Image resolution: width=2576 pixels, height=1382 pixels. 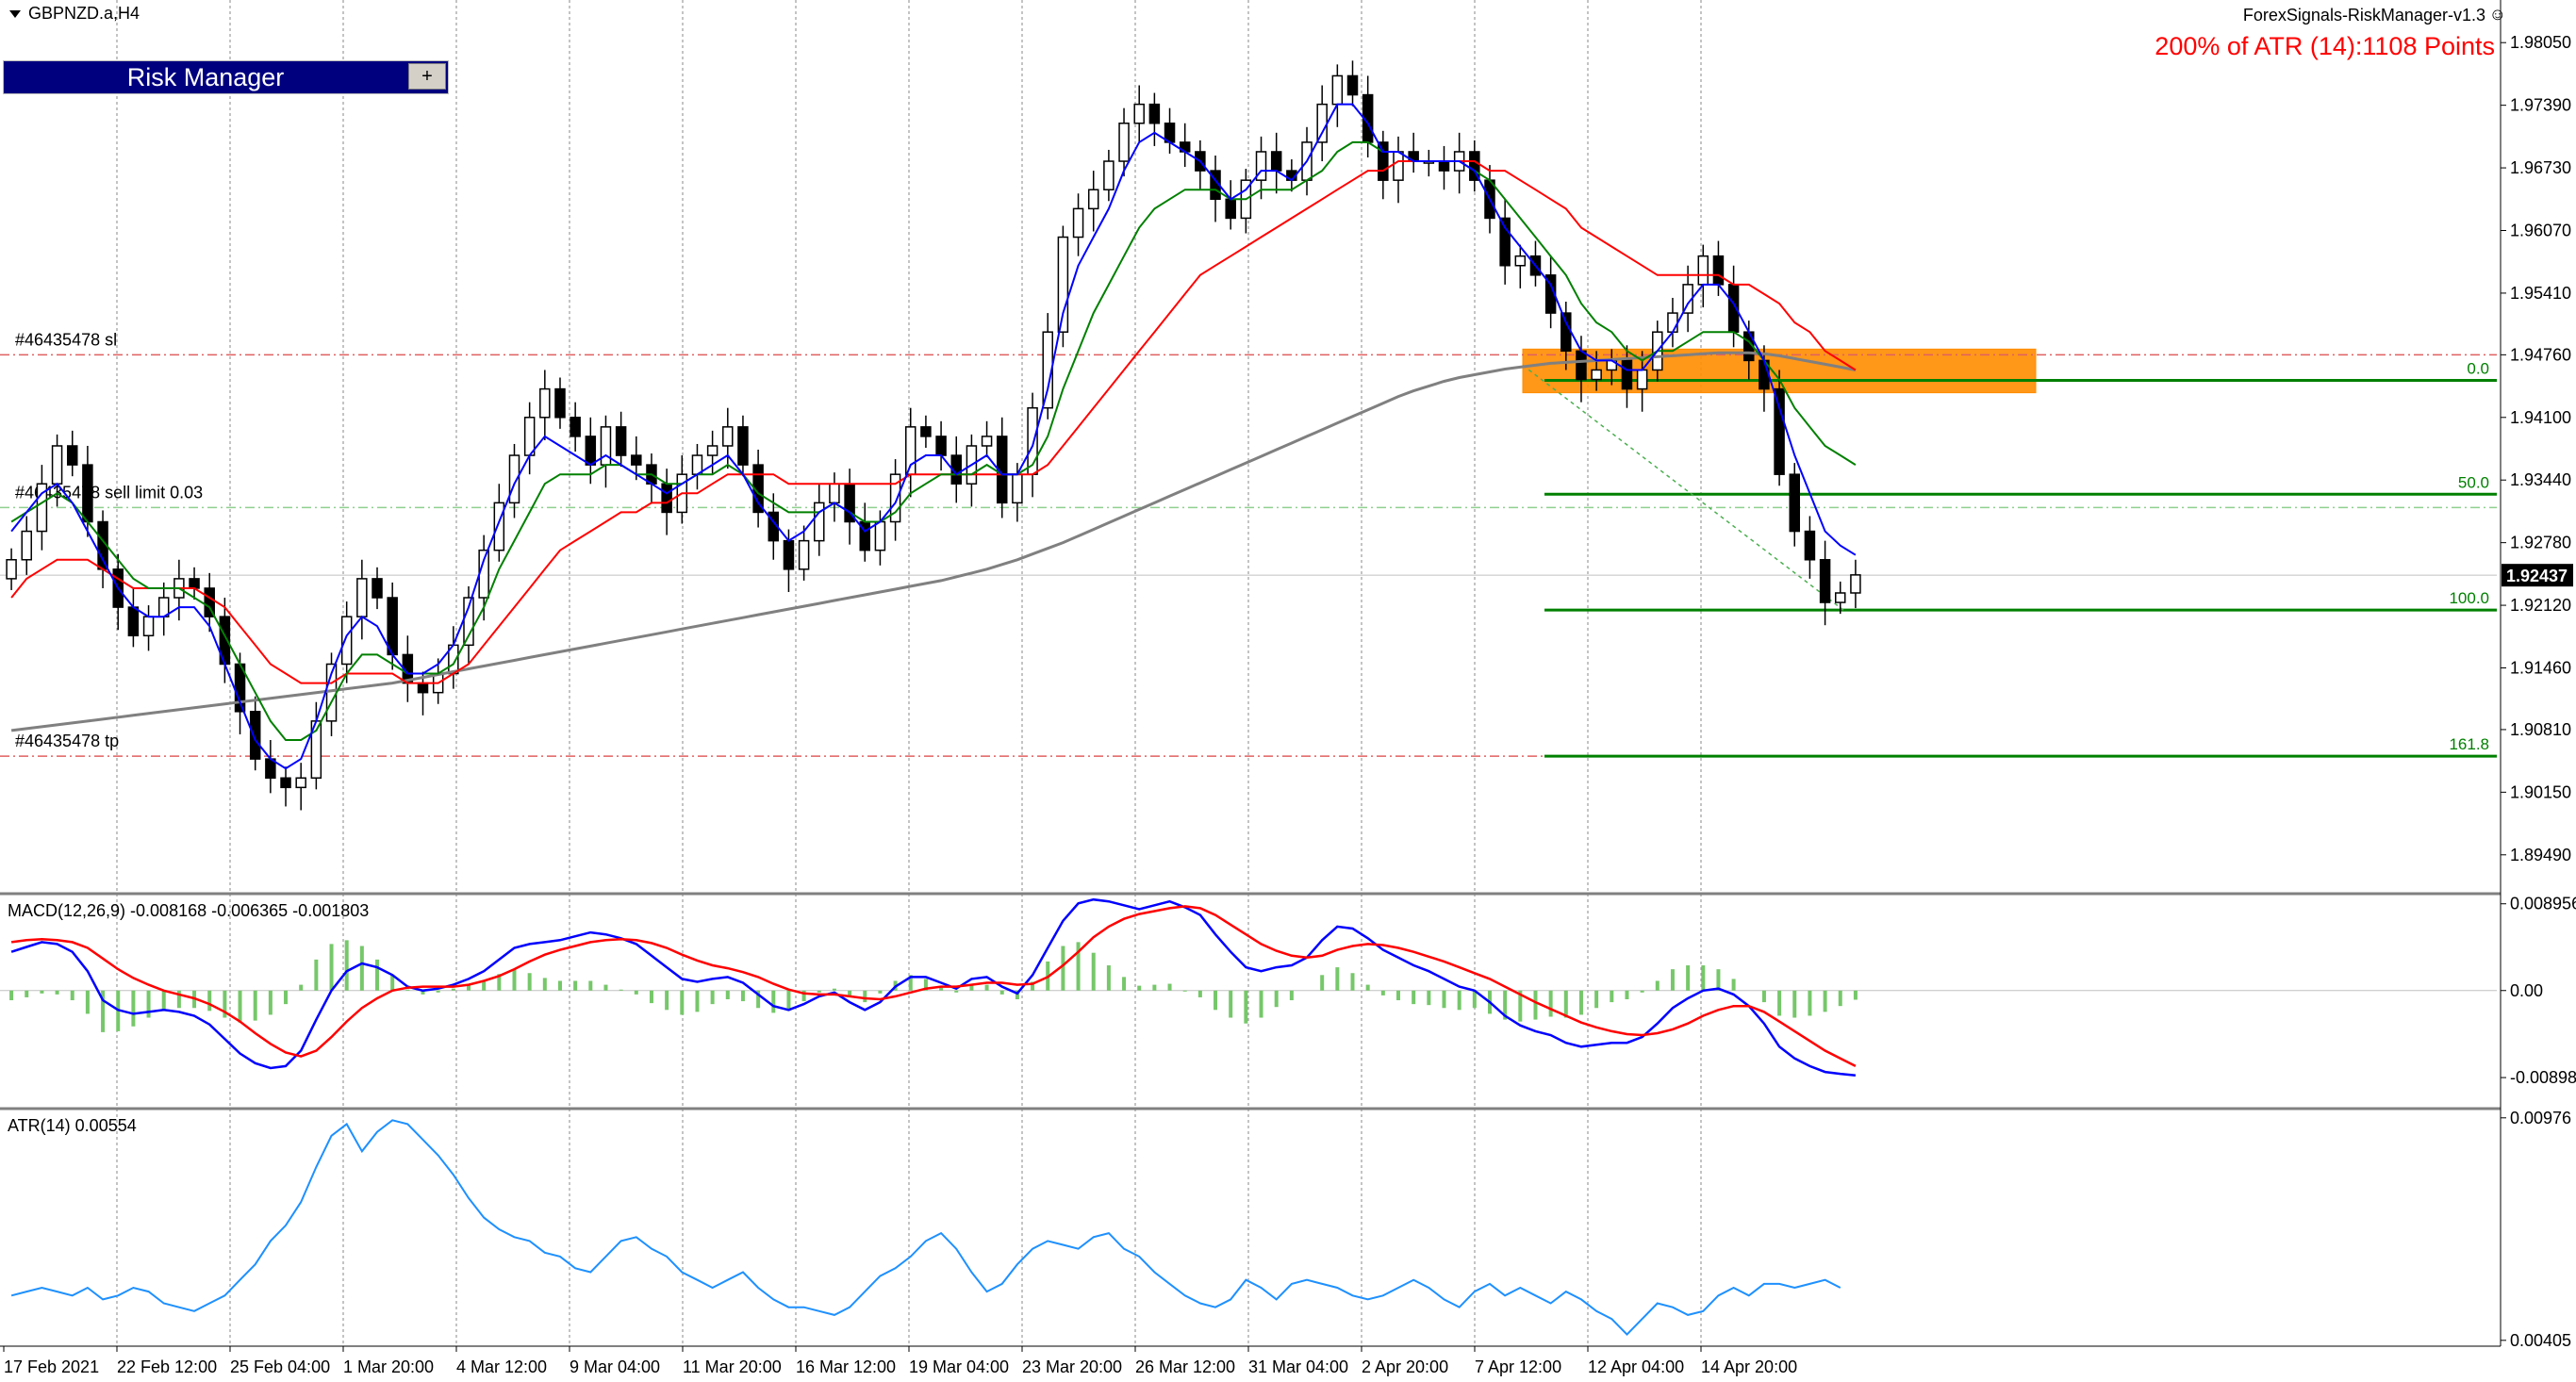 I want to click on symbol-label: GBPNZD.a,H4, so click(x=74, y=14).